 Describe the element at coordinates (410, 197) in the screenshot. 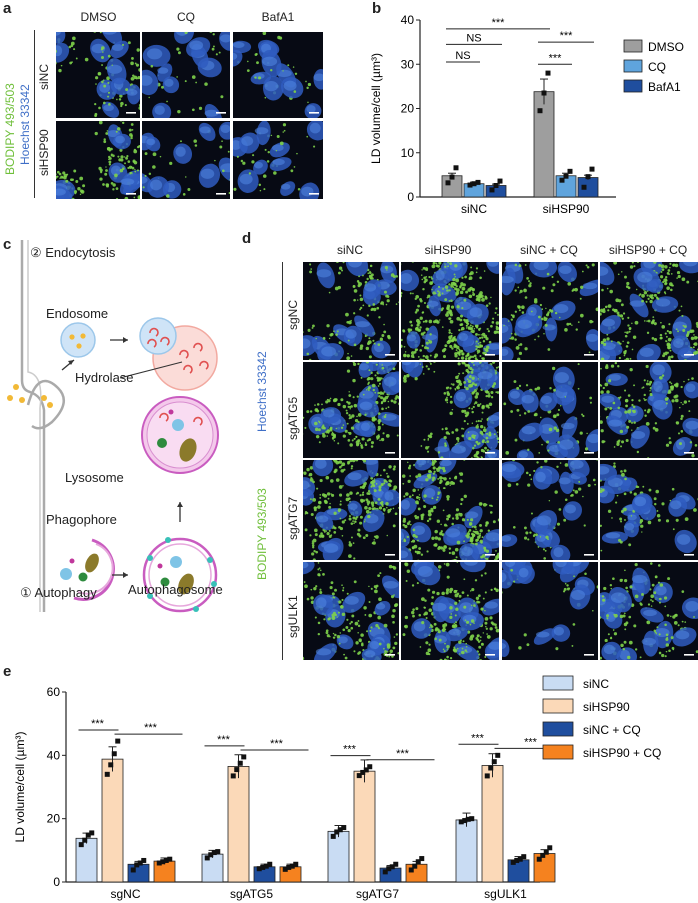

I see `chart-b-ytick-label: 0` at that location.